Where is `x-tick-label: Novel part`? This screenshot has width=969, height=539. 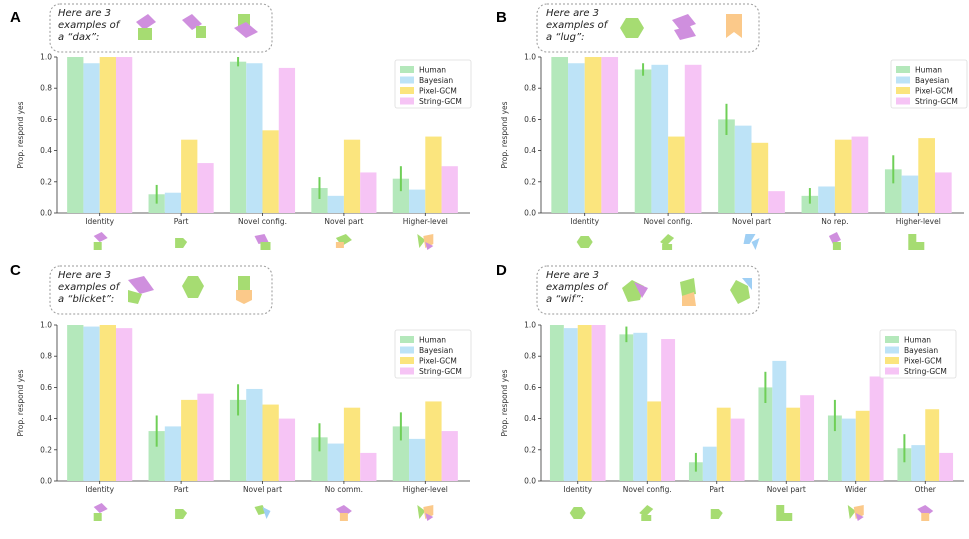
x-tick-label: Novel part is located at coordinates (751, 221).